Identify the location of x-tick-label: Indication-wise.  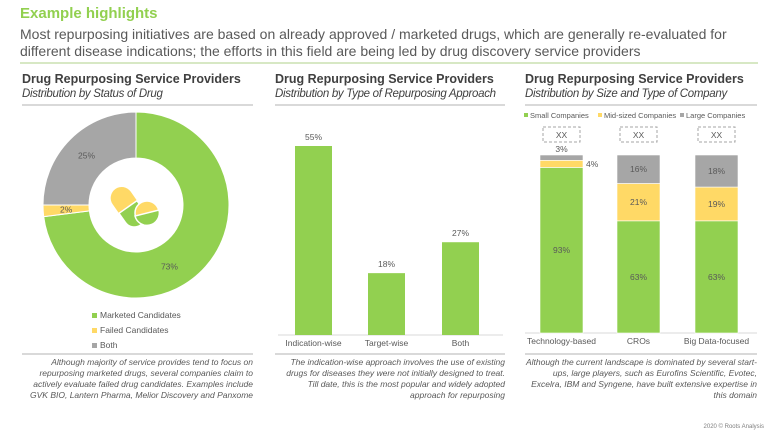
(313, 343).